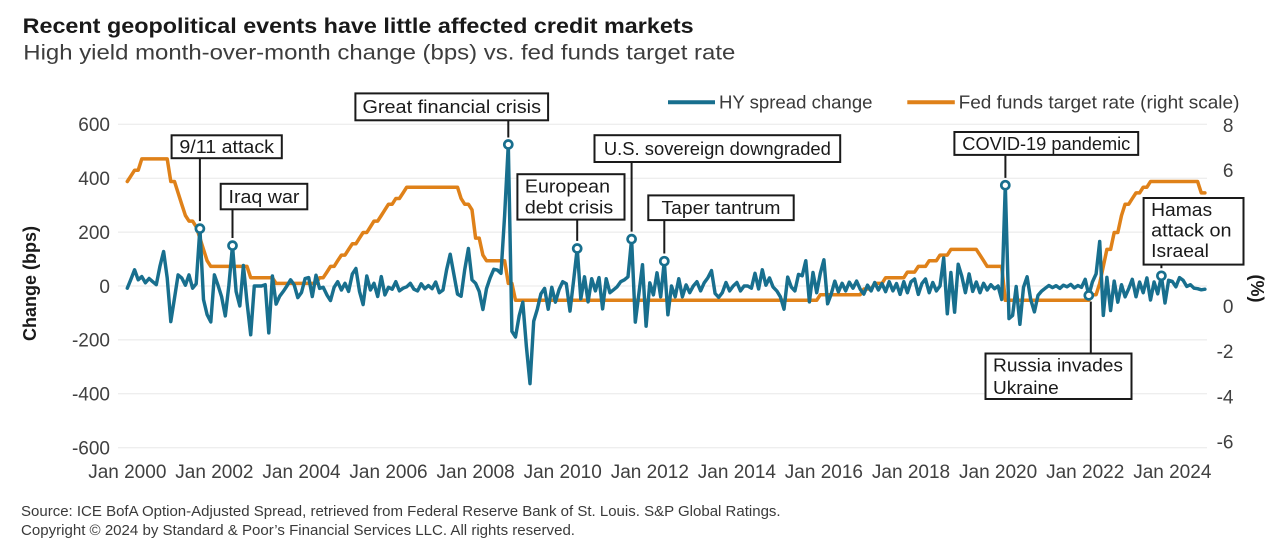  Describe the element at coordinates (1046, 144) in the screenshot. I see `svg-text: COVID-19 pandemic` at that location.